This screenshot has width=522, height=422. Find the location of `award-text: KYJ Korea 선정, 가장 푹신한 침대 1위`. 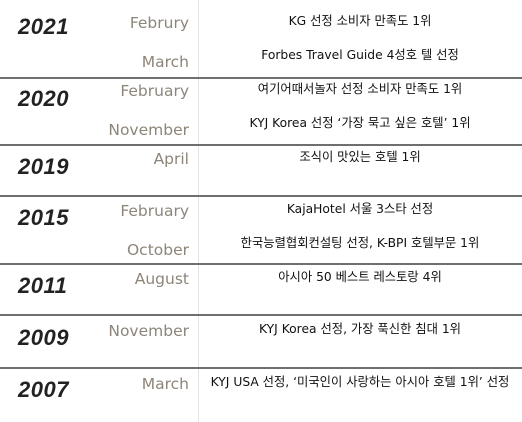

award-text: KYJ Korea 선정, 가장 푹신한 침대 1위 is located at coordinates (360, 329).